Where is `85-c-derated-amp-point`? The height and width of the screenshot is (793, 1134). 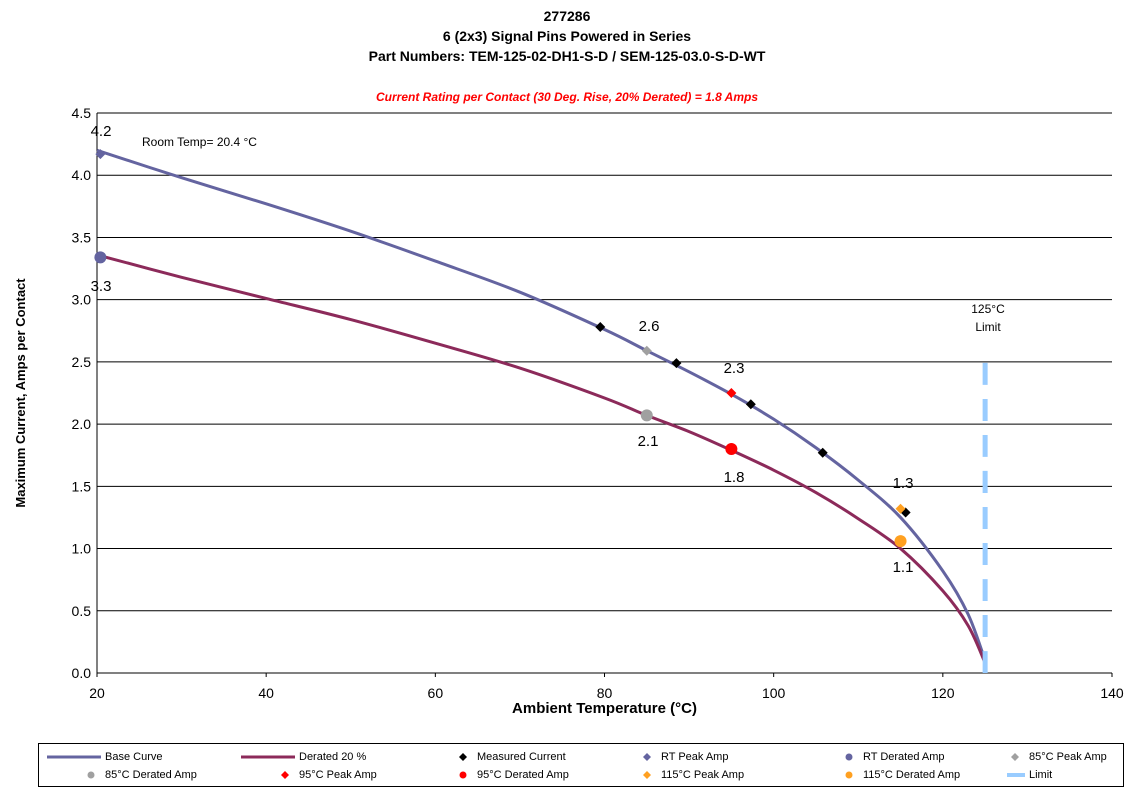
85-c-derated-amp-point is located at coordinates (646, 415).